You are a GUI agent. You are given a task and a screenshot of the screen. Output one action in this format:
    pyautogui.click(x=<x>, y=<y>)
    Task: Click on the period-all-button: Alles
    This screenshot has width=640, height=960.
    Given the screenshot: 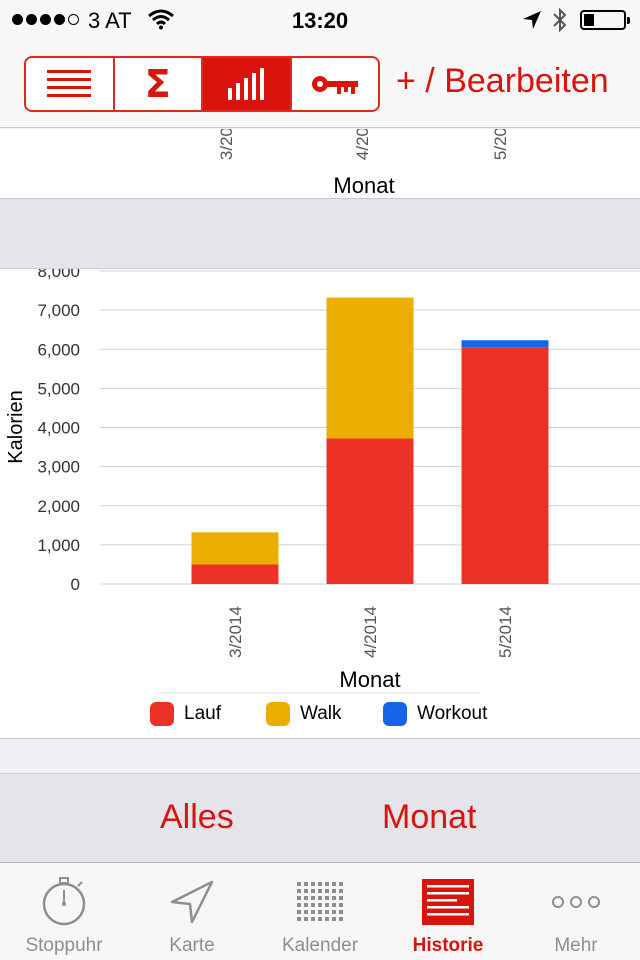 What is the action you would take?
    pyautogui.click(x=197, y=817)
    